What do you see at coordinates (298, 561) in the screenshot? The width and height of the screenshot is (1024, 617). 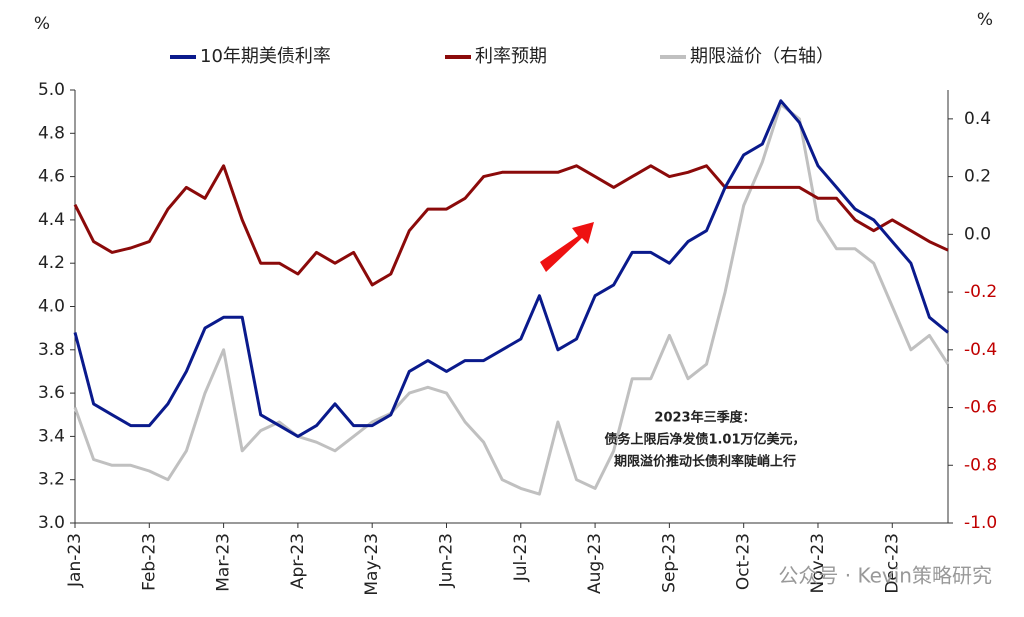 I see `x-tick-label: Apr-23` at bounding box center [298, 561].